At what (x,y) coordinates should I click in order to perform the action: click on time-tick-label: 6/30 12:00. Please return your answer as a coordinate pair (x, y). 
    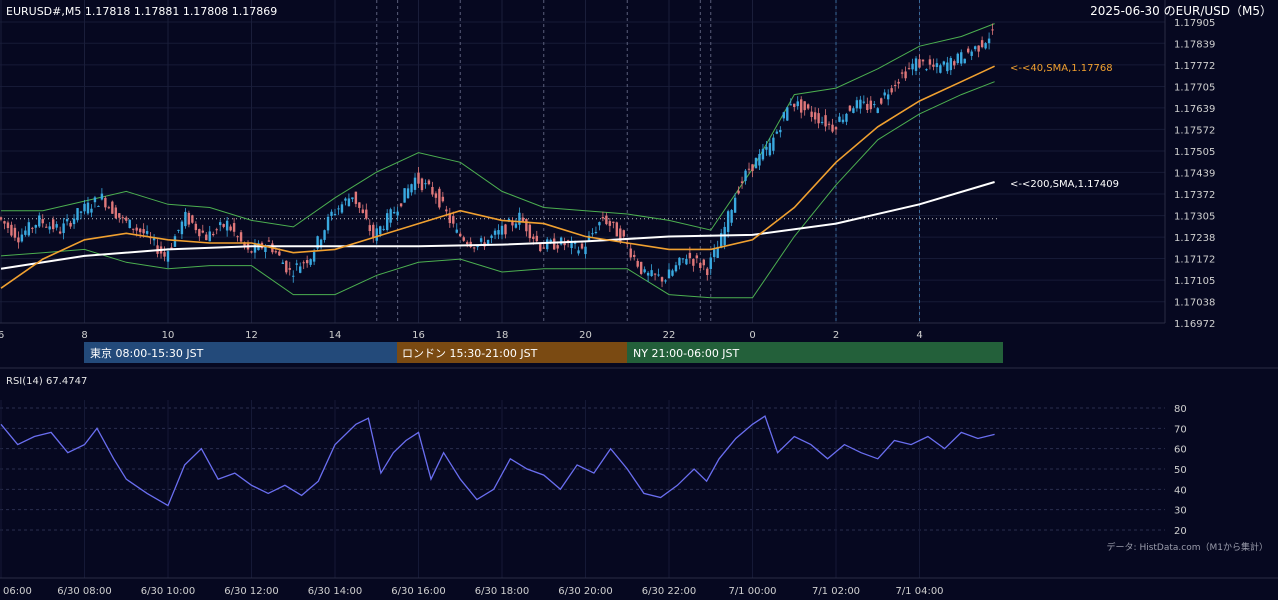
    Looking at the image, I should click on (251, 591).